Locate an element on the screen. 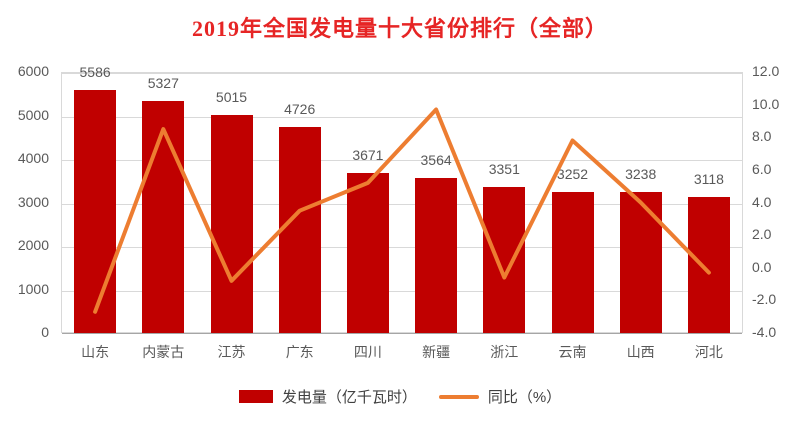  bar-云南 is located at coordinates (572, 262).